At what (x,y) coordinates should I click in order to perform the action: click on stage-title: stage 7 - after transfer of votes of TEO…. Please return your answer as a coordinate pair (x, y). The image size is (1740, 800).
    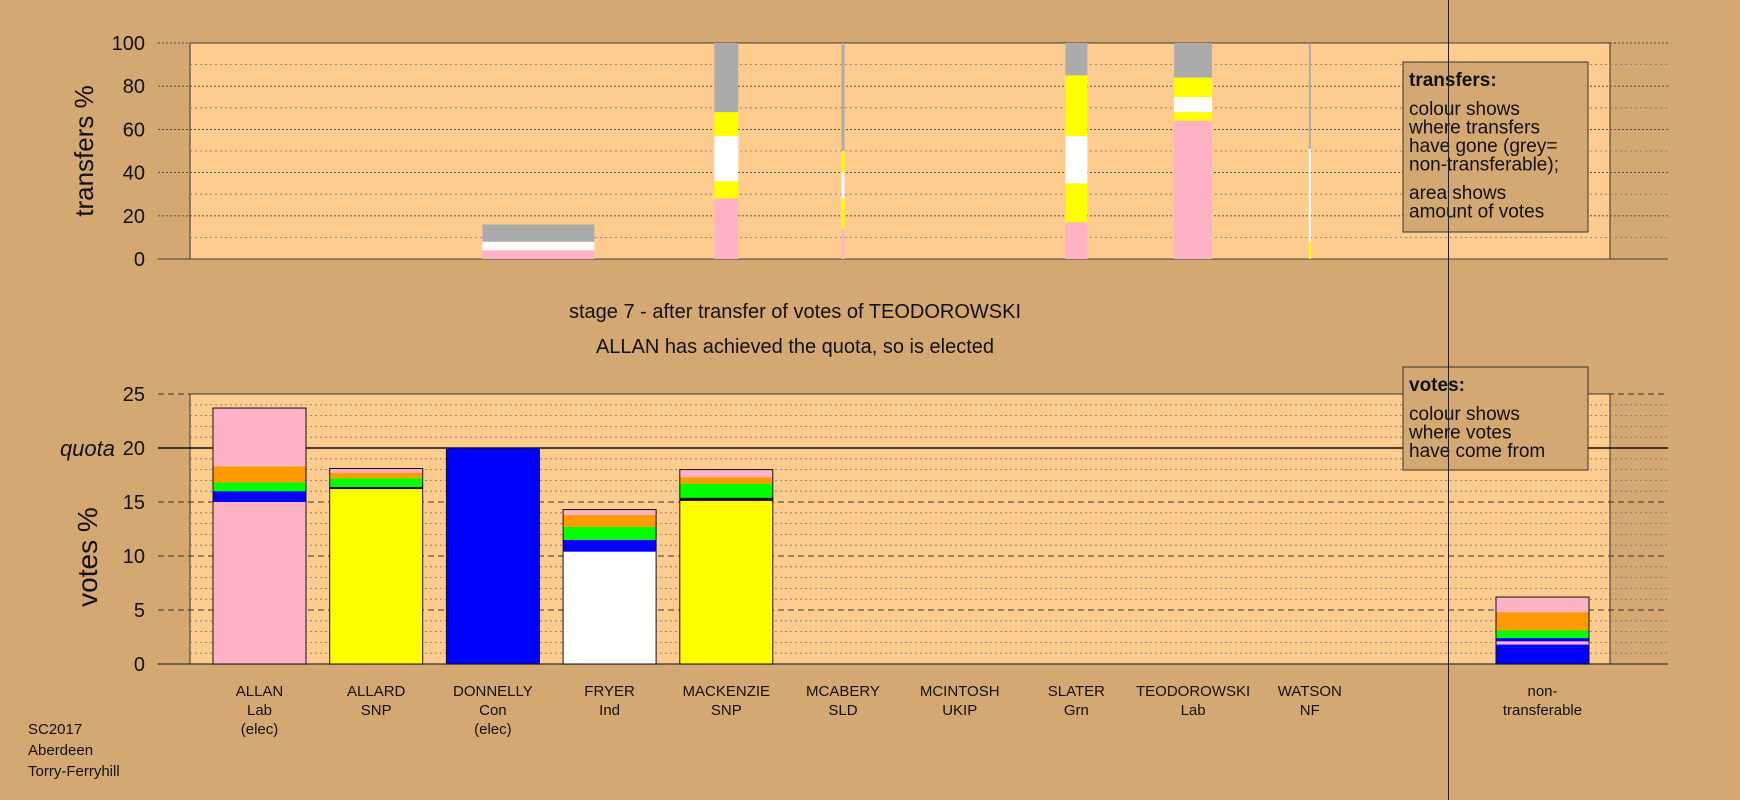
    Looking at the image, I should click on (795, 312).